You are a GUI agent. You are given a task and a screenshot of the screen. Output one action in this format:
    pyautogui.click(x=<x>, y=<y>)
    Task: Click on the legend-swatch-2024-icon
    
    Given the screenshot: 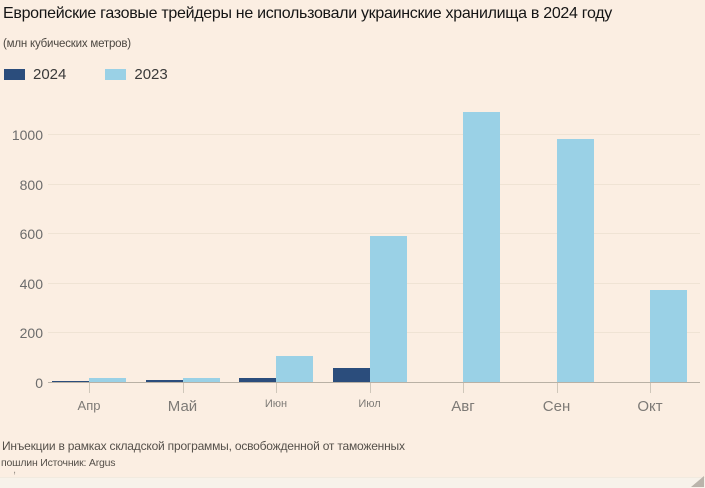 What is the action you would take?
    pyautogui.click(x=14, y=74)
    